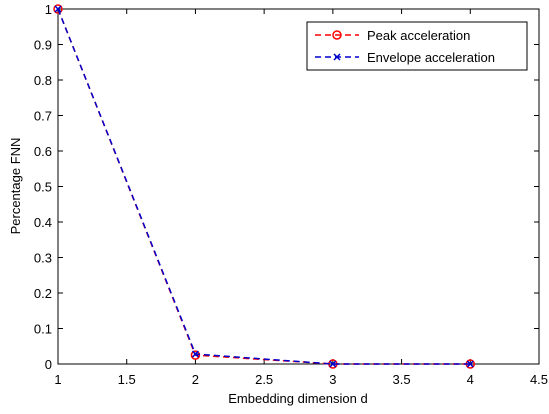 This screenshot has width=549, height=414. I want to click on x-tick-label: 4.5, so click(539, 379).